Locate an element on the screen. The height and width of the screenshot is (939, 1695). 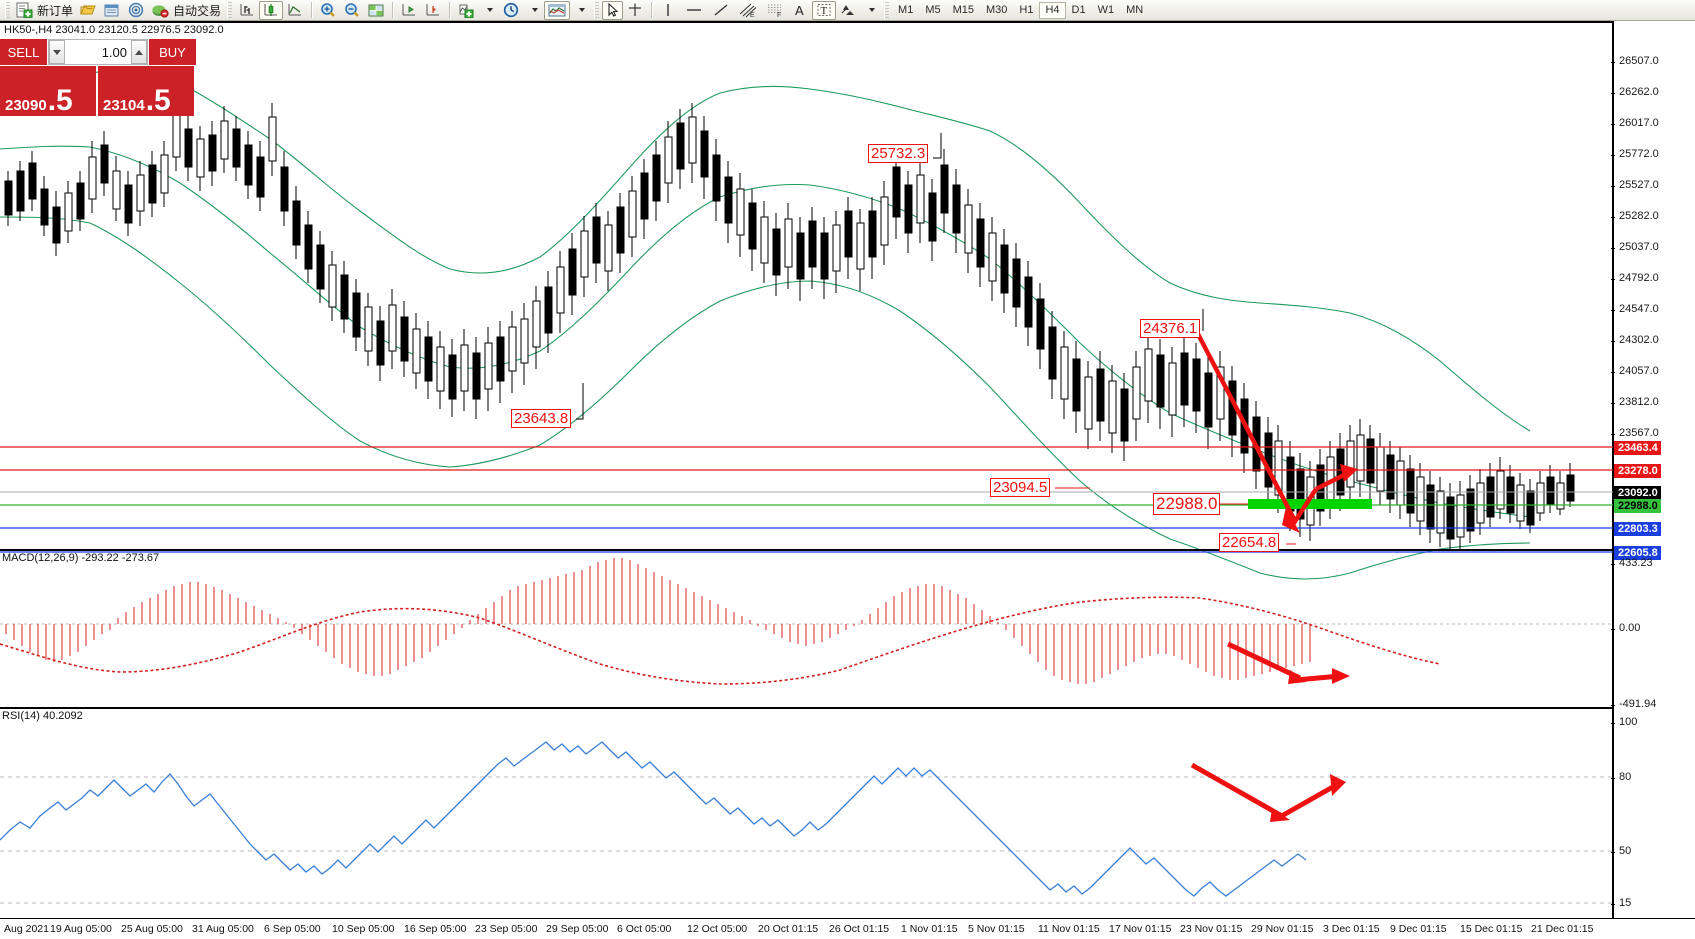
timeframe-h1: H1 is located at coordinates (1026, 10).